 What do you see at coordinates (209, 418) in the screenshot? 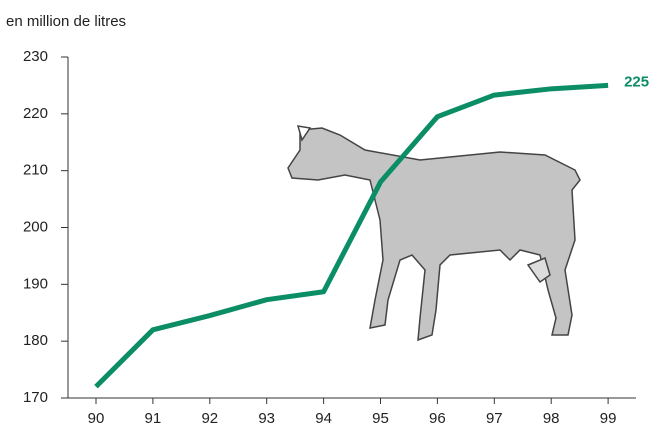
I see `x-tick-label: 92` at bounding box center [209, 418].